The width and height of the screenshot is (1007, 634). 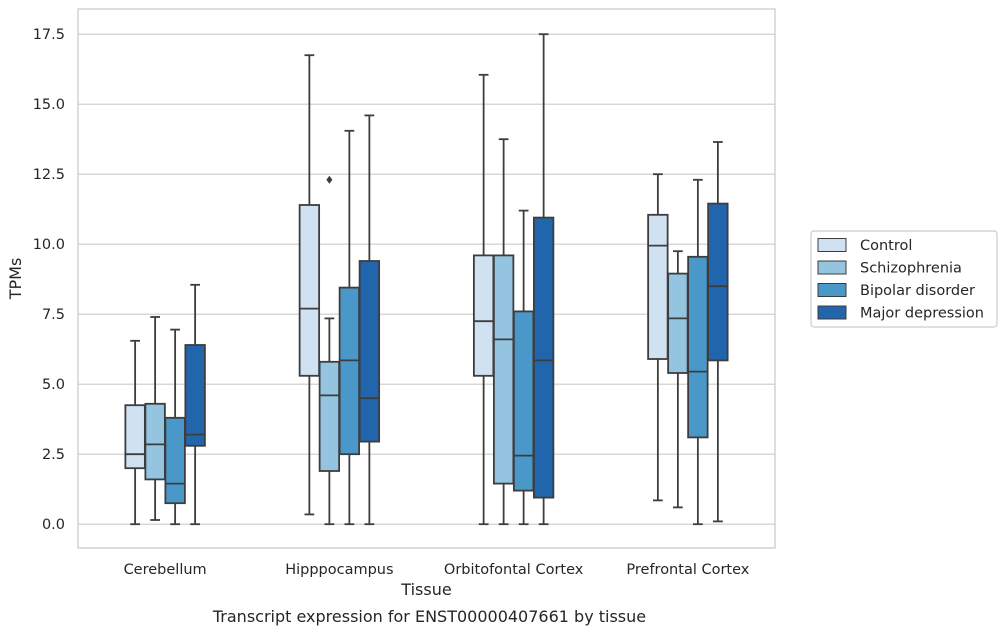 What do you see at coordinates (886, 246) in the screenshot?
I see `legend-label: Control` at bounding box center [886, 246].